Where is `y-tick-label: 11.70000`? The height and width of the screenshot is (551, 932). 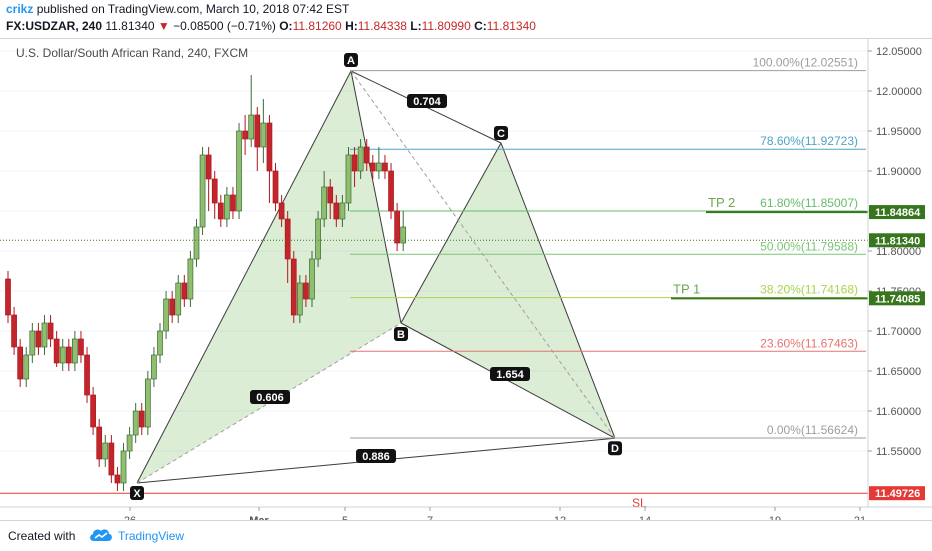
y-tick-label: 11.70000 is located at coordinates (898, 332).